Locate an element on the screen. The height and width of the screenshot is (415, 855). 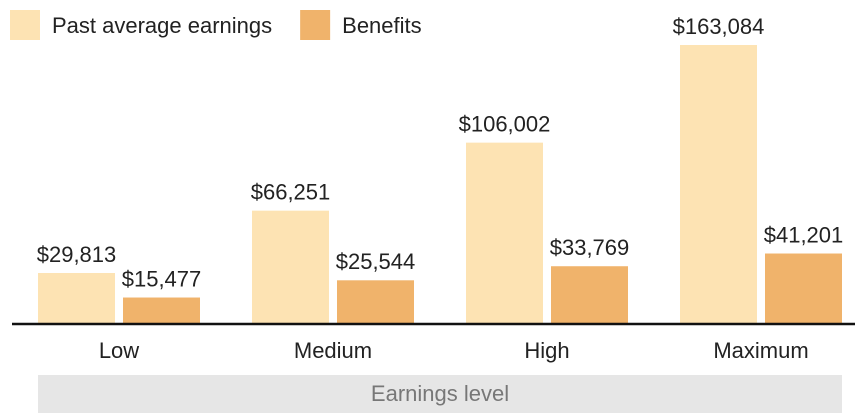
data-label: $163,084 is located at coordinates (719, 26).